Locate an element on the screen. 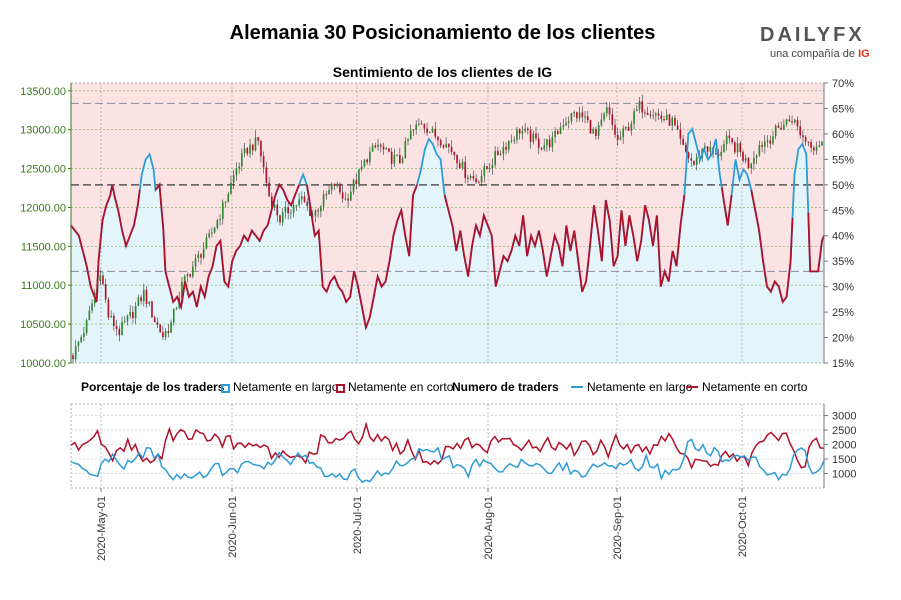  count-tick-label: 2500 is located at coordinates (844, 431).